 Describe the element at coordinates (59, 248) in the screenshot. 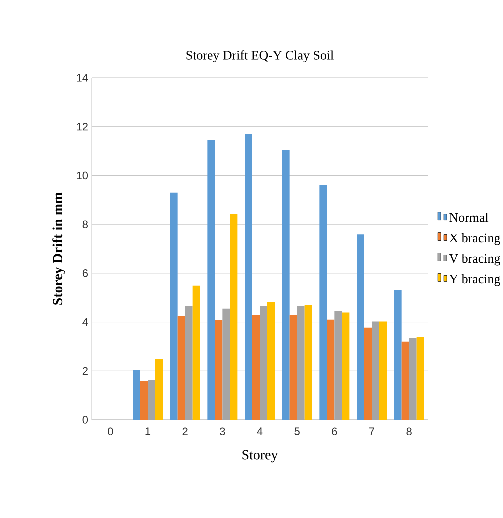

I see `y-axis-title: Storey Drift in mm` at that location.